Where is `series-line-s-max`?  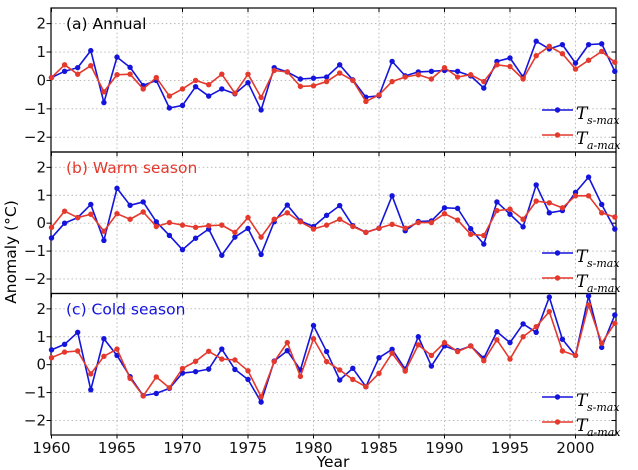
series-line-s-max is located at coordinates (333, 75).